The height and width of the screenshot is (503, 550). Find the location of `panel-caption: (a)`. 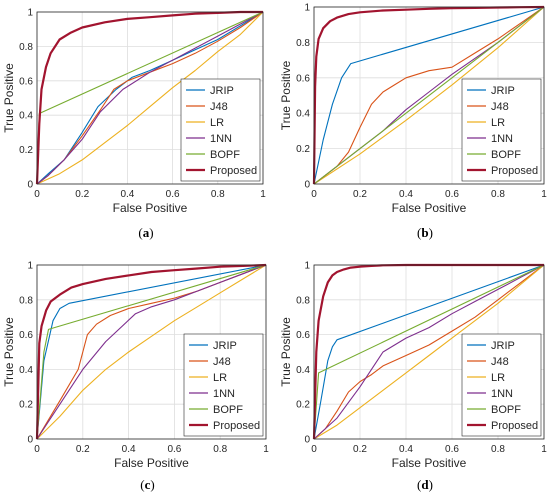

panel-caption: (a) is located at coordinates (145, 232).